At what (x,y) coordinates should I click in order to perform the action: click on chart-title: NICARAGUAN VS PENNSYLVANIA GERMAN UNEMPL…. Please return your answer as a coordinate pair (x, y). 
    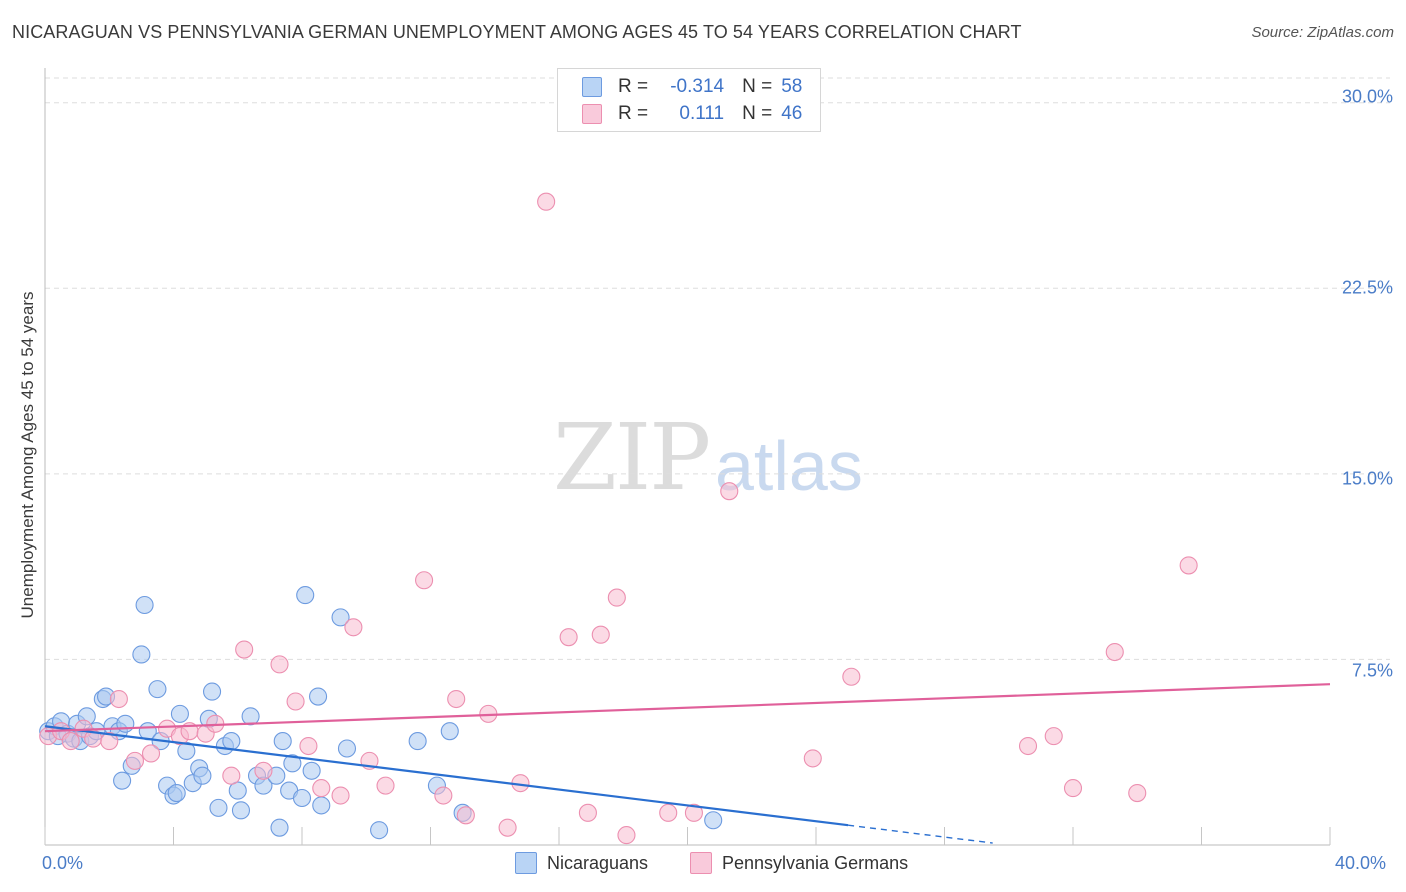
    Looking at the image, I should click on (517, 32).